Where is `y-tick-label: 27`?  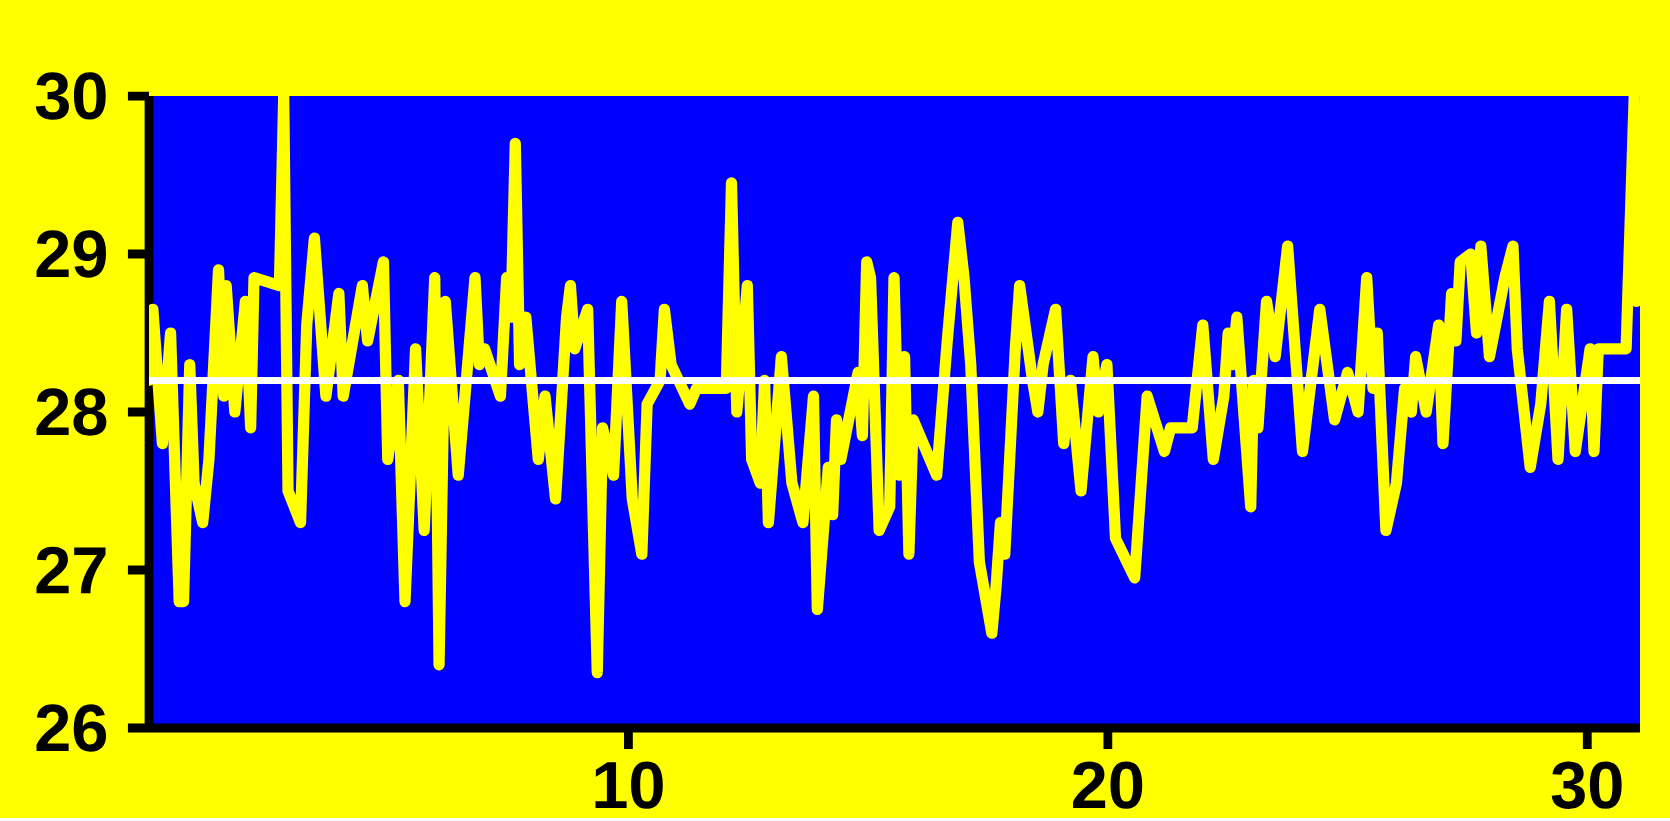
y-tick-label: 27 is located at coordinates (71, 570).